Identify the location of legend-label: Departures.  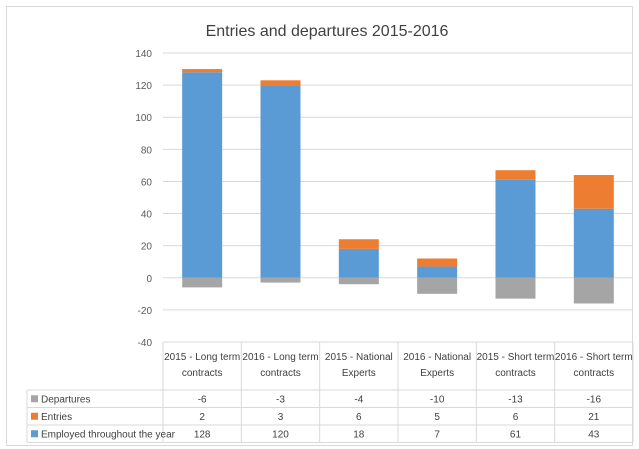
(65, 399).